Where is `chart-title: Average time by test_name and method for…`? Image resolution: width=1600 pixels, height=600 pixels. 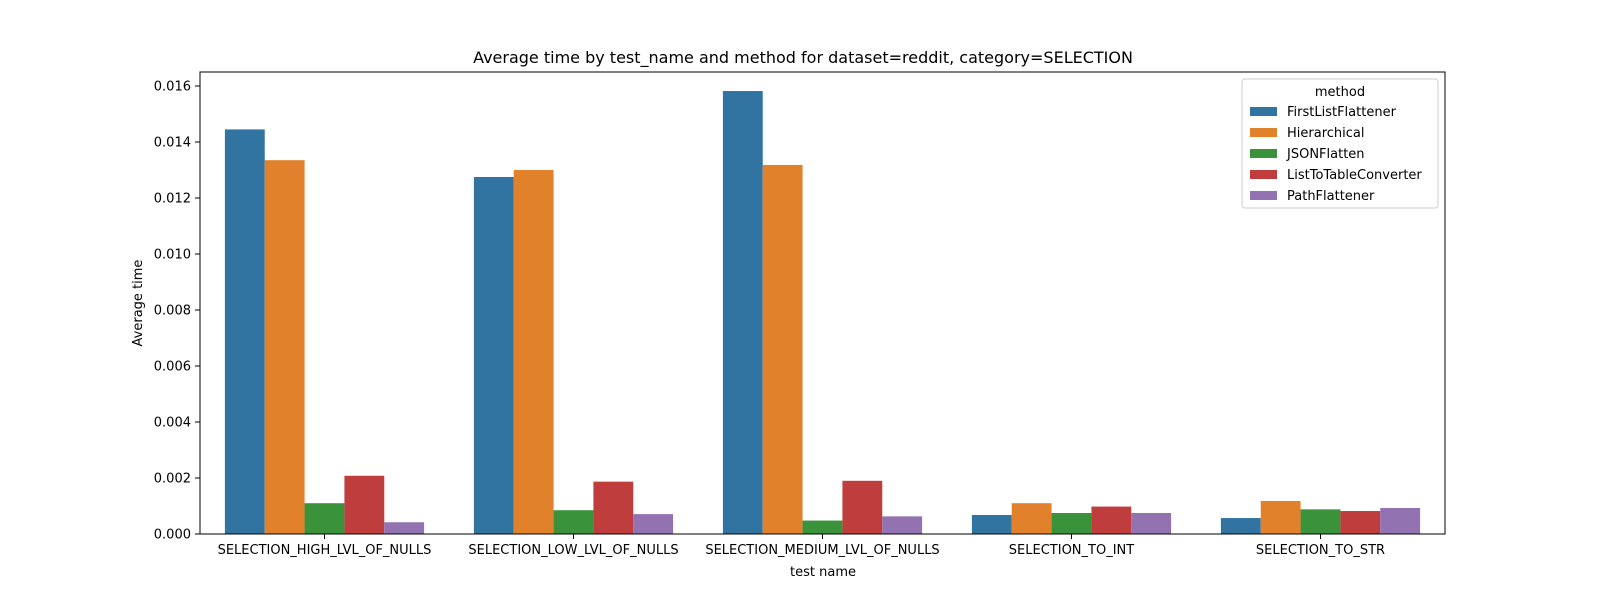 chart-title: Average time by test_name and method for… is located at coordinates (803, 58).